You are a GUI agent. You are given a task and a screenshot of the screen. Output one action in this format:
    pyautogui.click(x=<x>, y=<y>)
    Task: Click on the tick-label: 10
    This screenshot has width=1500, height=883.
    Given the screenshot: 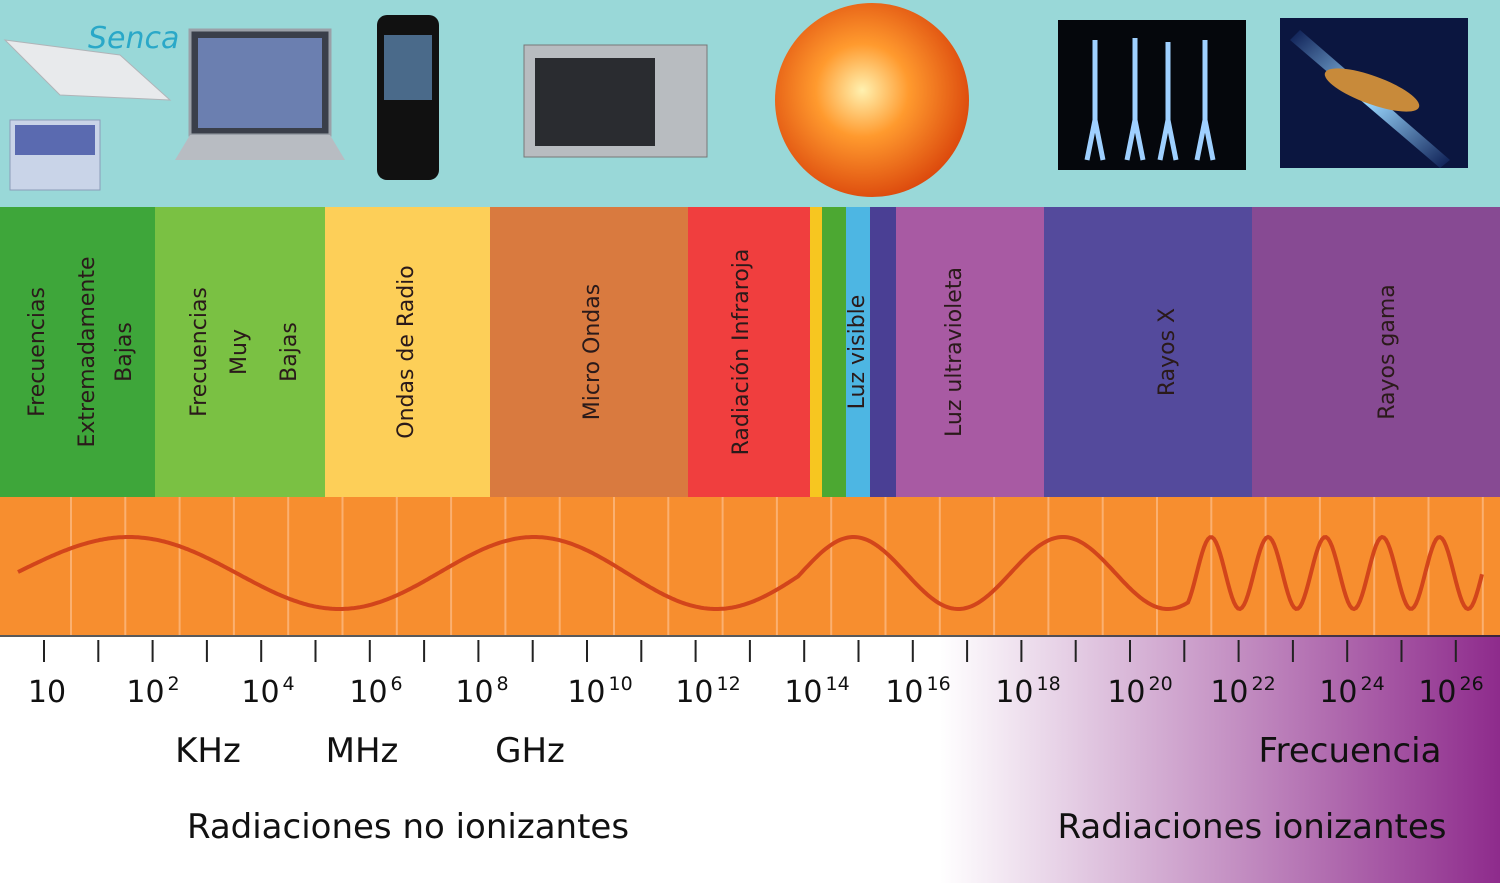 What is the action you would take?
    pyautogui.click(x=47, y=692)
    